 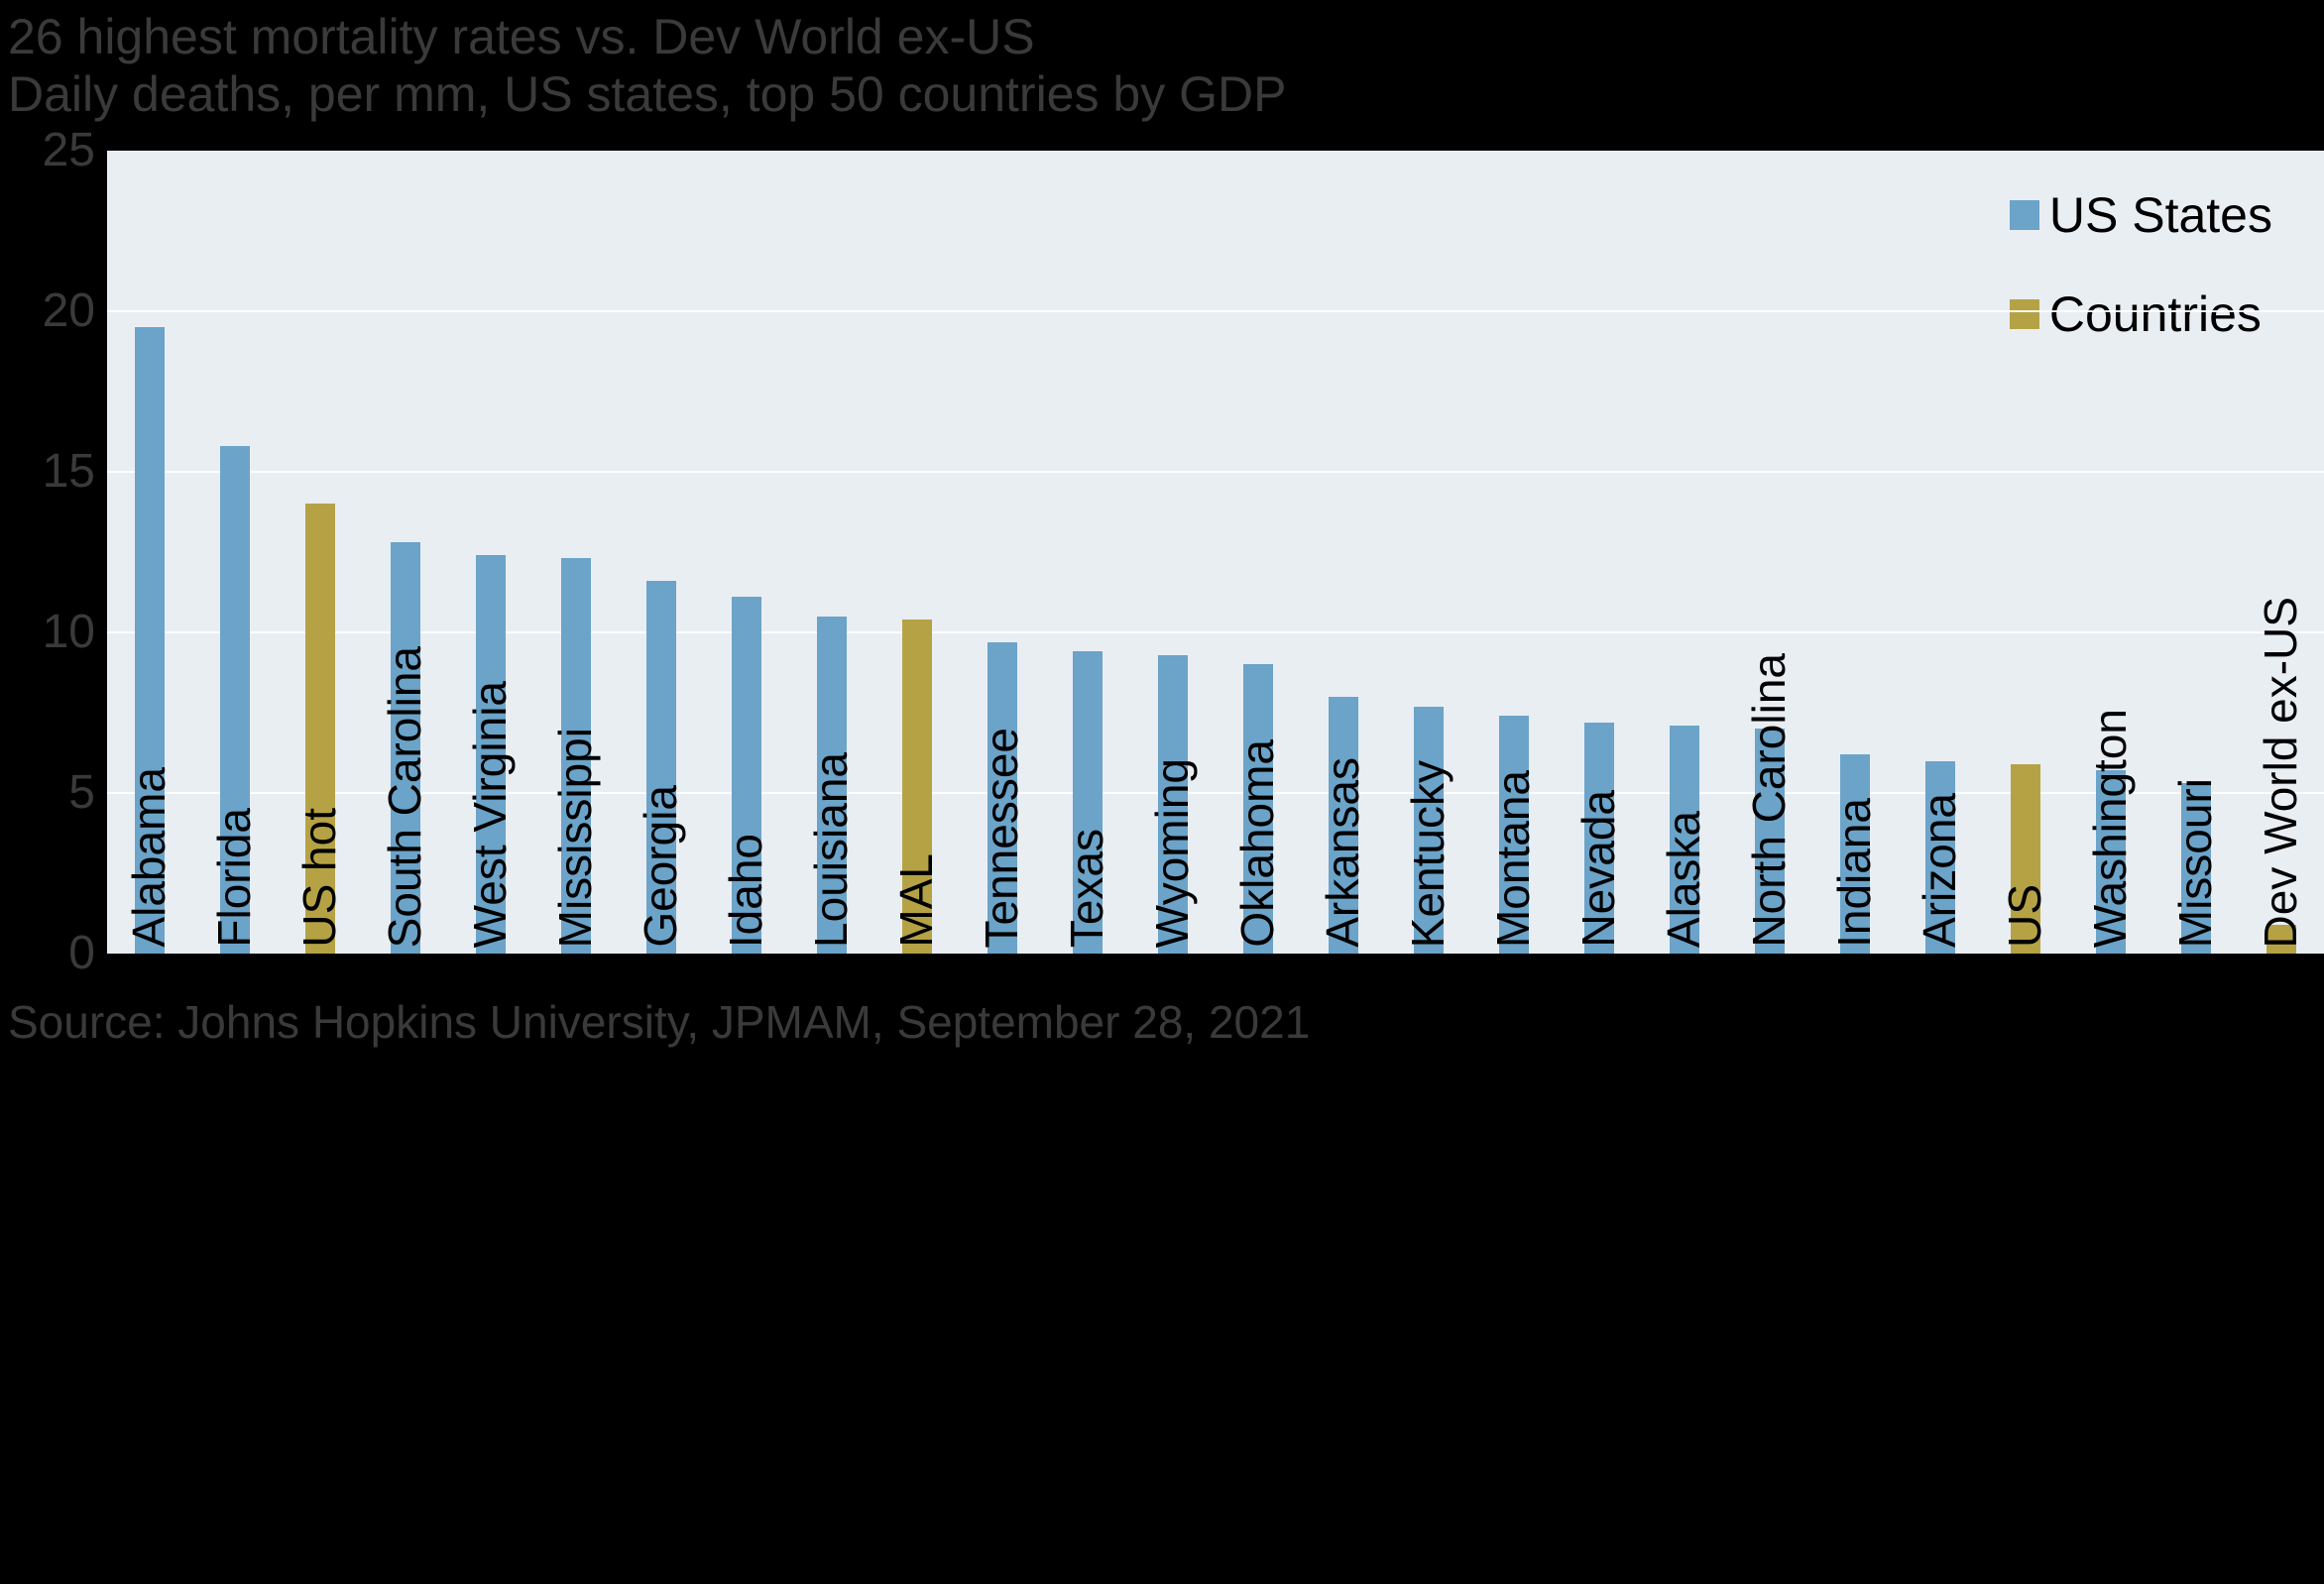 I want to click on bar-label: Georgia, so click(x=660, y=866).